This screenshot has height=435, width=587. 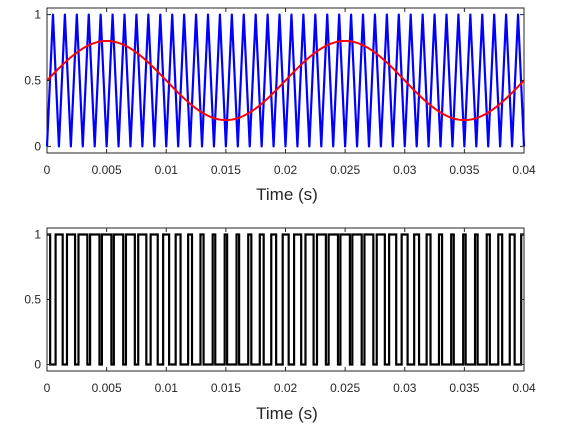 I want to click on bottom-x-axis-label: Time (s), so click(x=287, y=413).